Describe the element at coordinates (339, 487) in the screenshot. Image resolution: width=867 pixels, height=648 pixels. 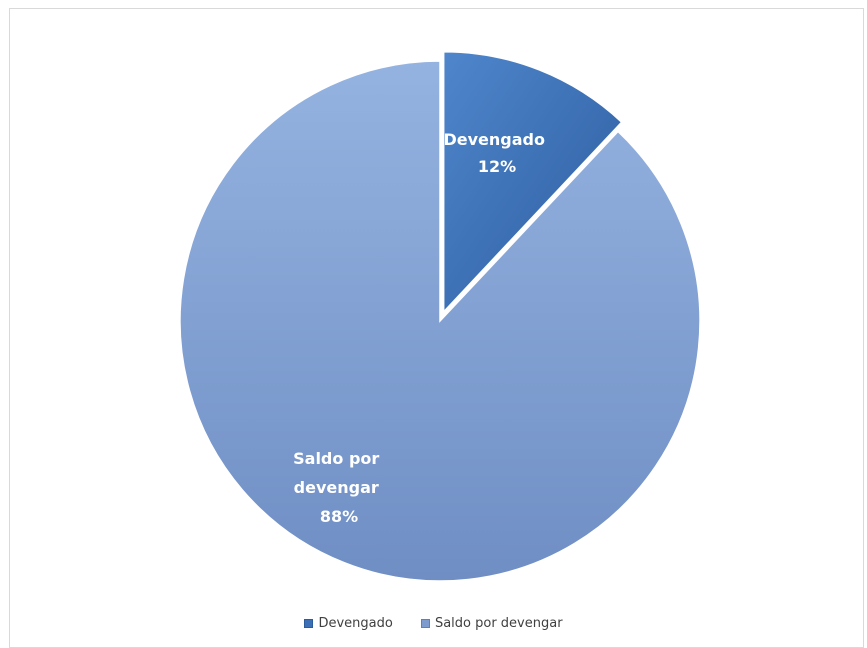
I see `slice-label-saldo-por-devengar: Saldo por devengar 88%` at that location.